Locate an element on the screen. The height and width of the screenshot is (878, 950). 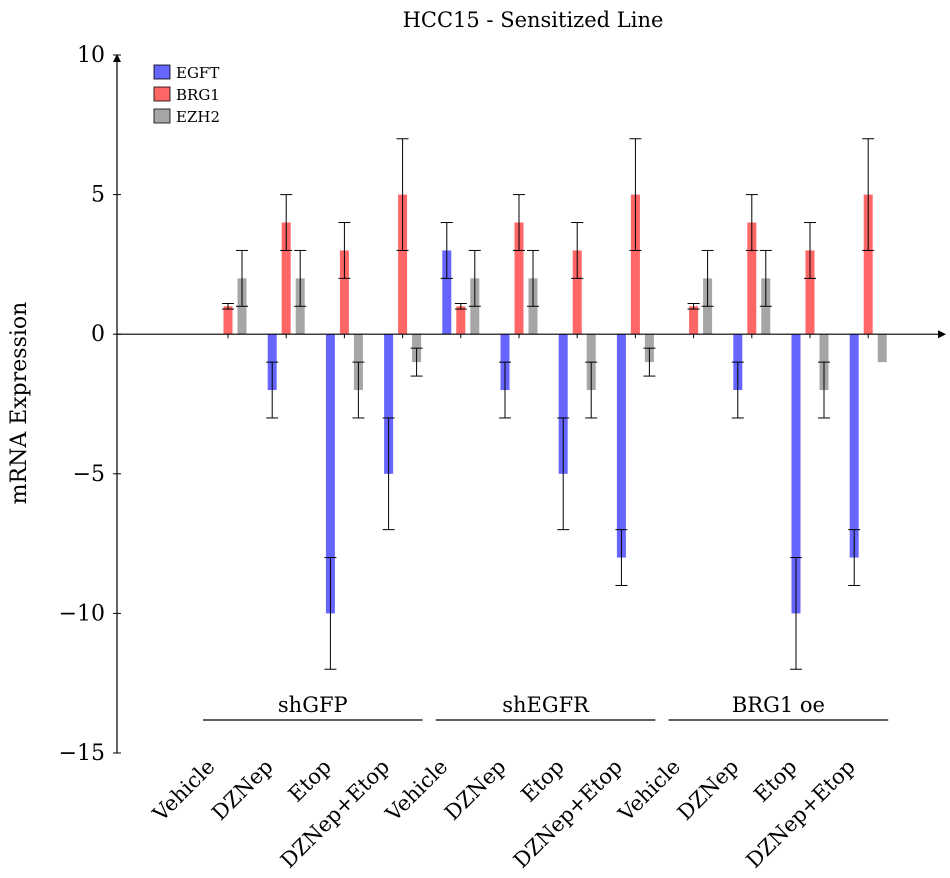
y-axis-arrow is located at coordinates (117, 58).